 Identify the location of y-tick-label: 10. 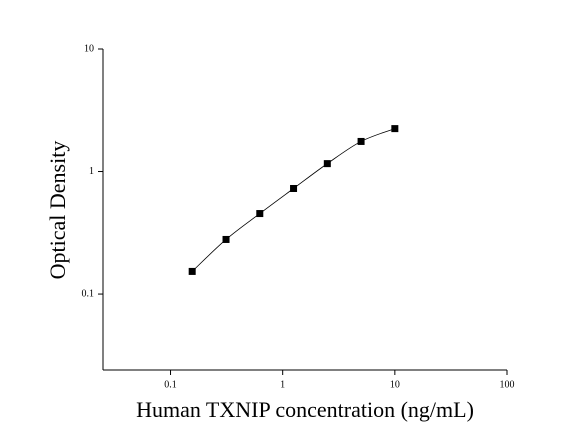
(89, 48).